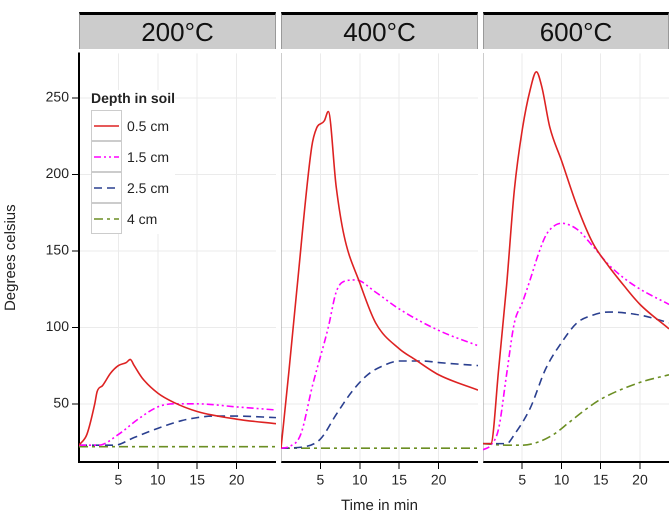 This screenshot has height=517, width=669. What do you see at coordinates (142, 218) in the screenshot?
I see `legend-label: 4 cm` at bounding box center [142, 218].